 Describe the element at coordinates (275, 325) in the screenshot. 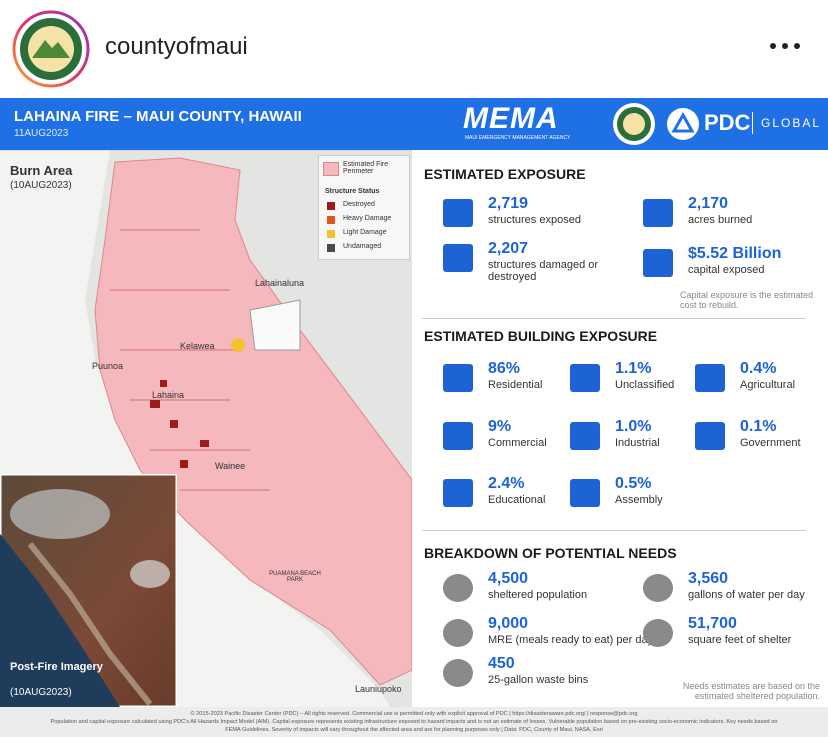

I see `undamaged-area` at that location.